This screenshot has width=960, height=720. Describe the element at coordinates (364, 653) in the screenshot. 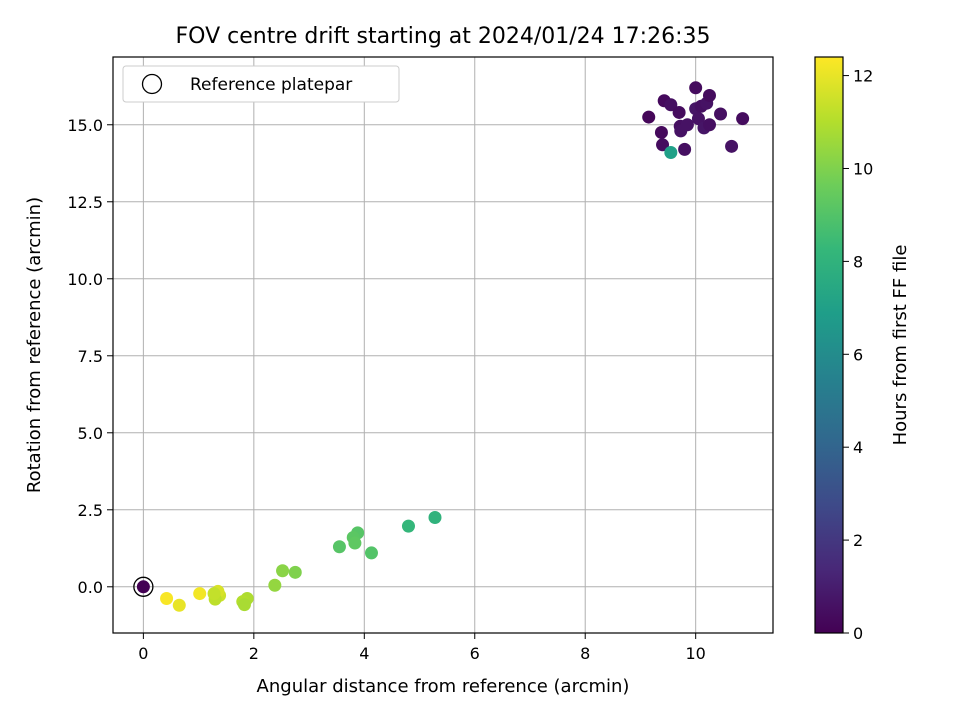

I see `x-tick-label: 4` at that location.